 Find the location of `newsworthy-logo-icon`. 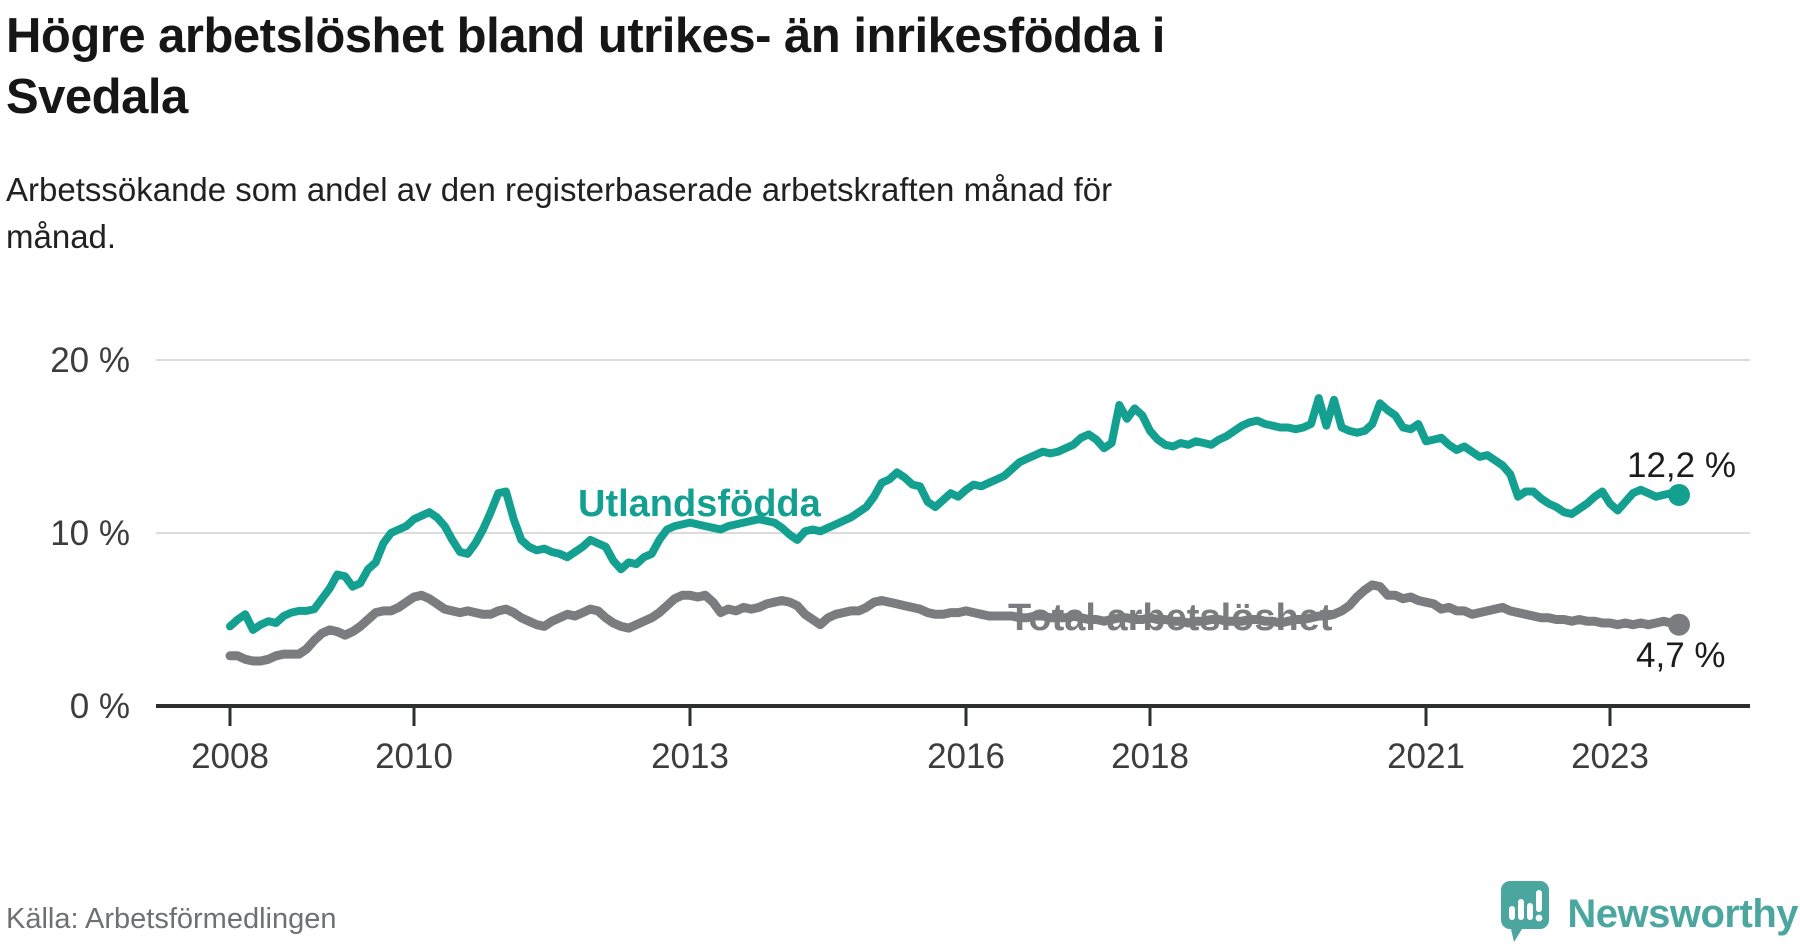

newsworthy-logo-icon is located at coordinates (1525, 911).